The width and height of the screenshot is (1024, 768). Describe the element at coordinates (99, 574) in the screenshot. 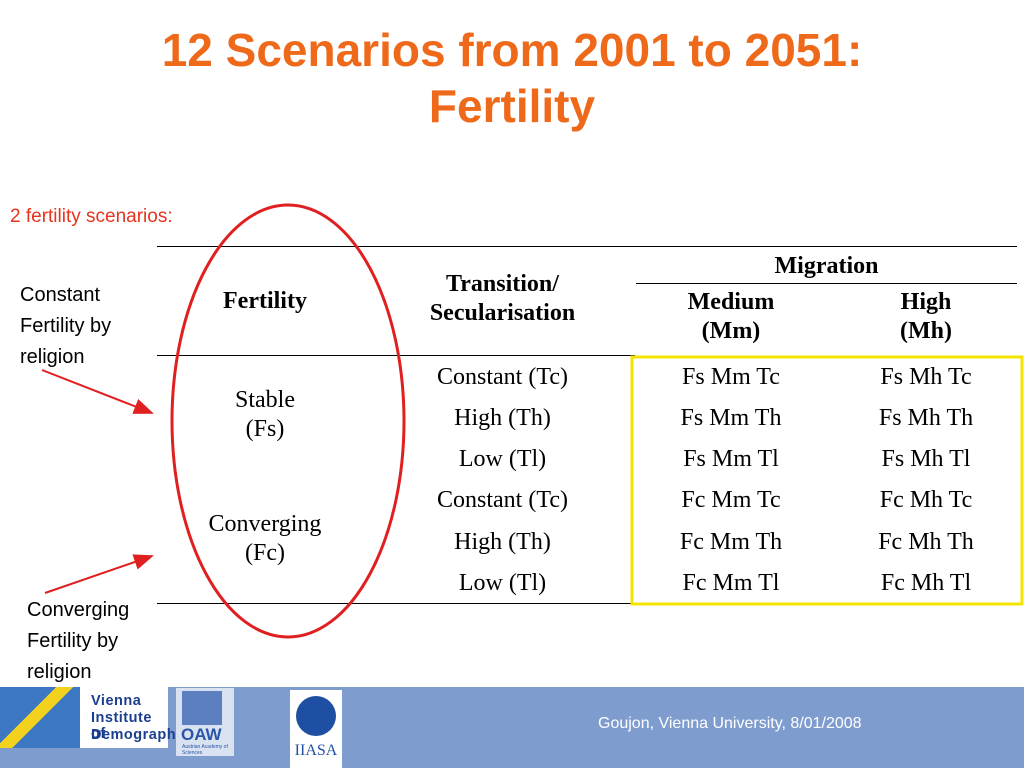

I see `arrow-converging-icon` at that location.